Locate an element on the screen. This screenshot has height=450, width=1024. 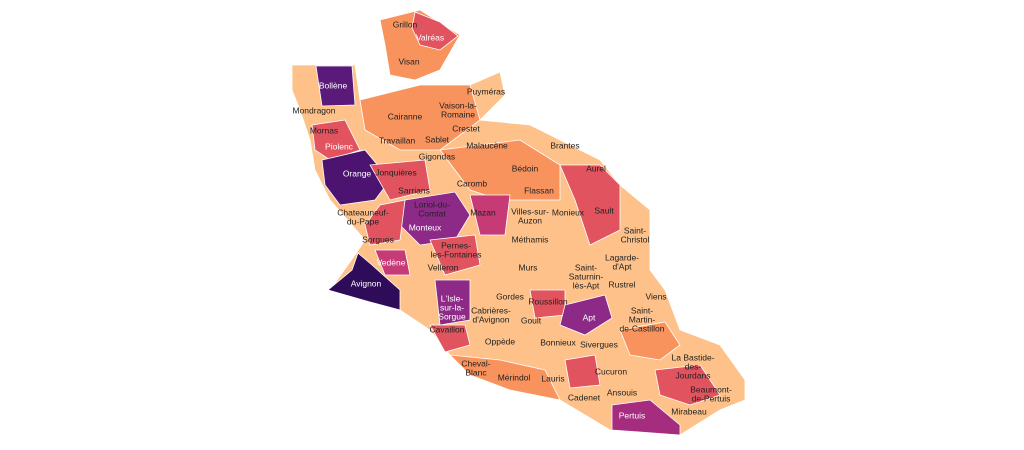
commune-label: Caromb is located at coordinates (472, 183).